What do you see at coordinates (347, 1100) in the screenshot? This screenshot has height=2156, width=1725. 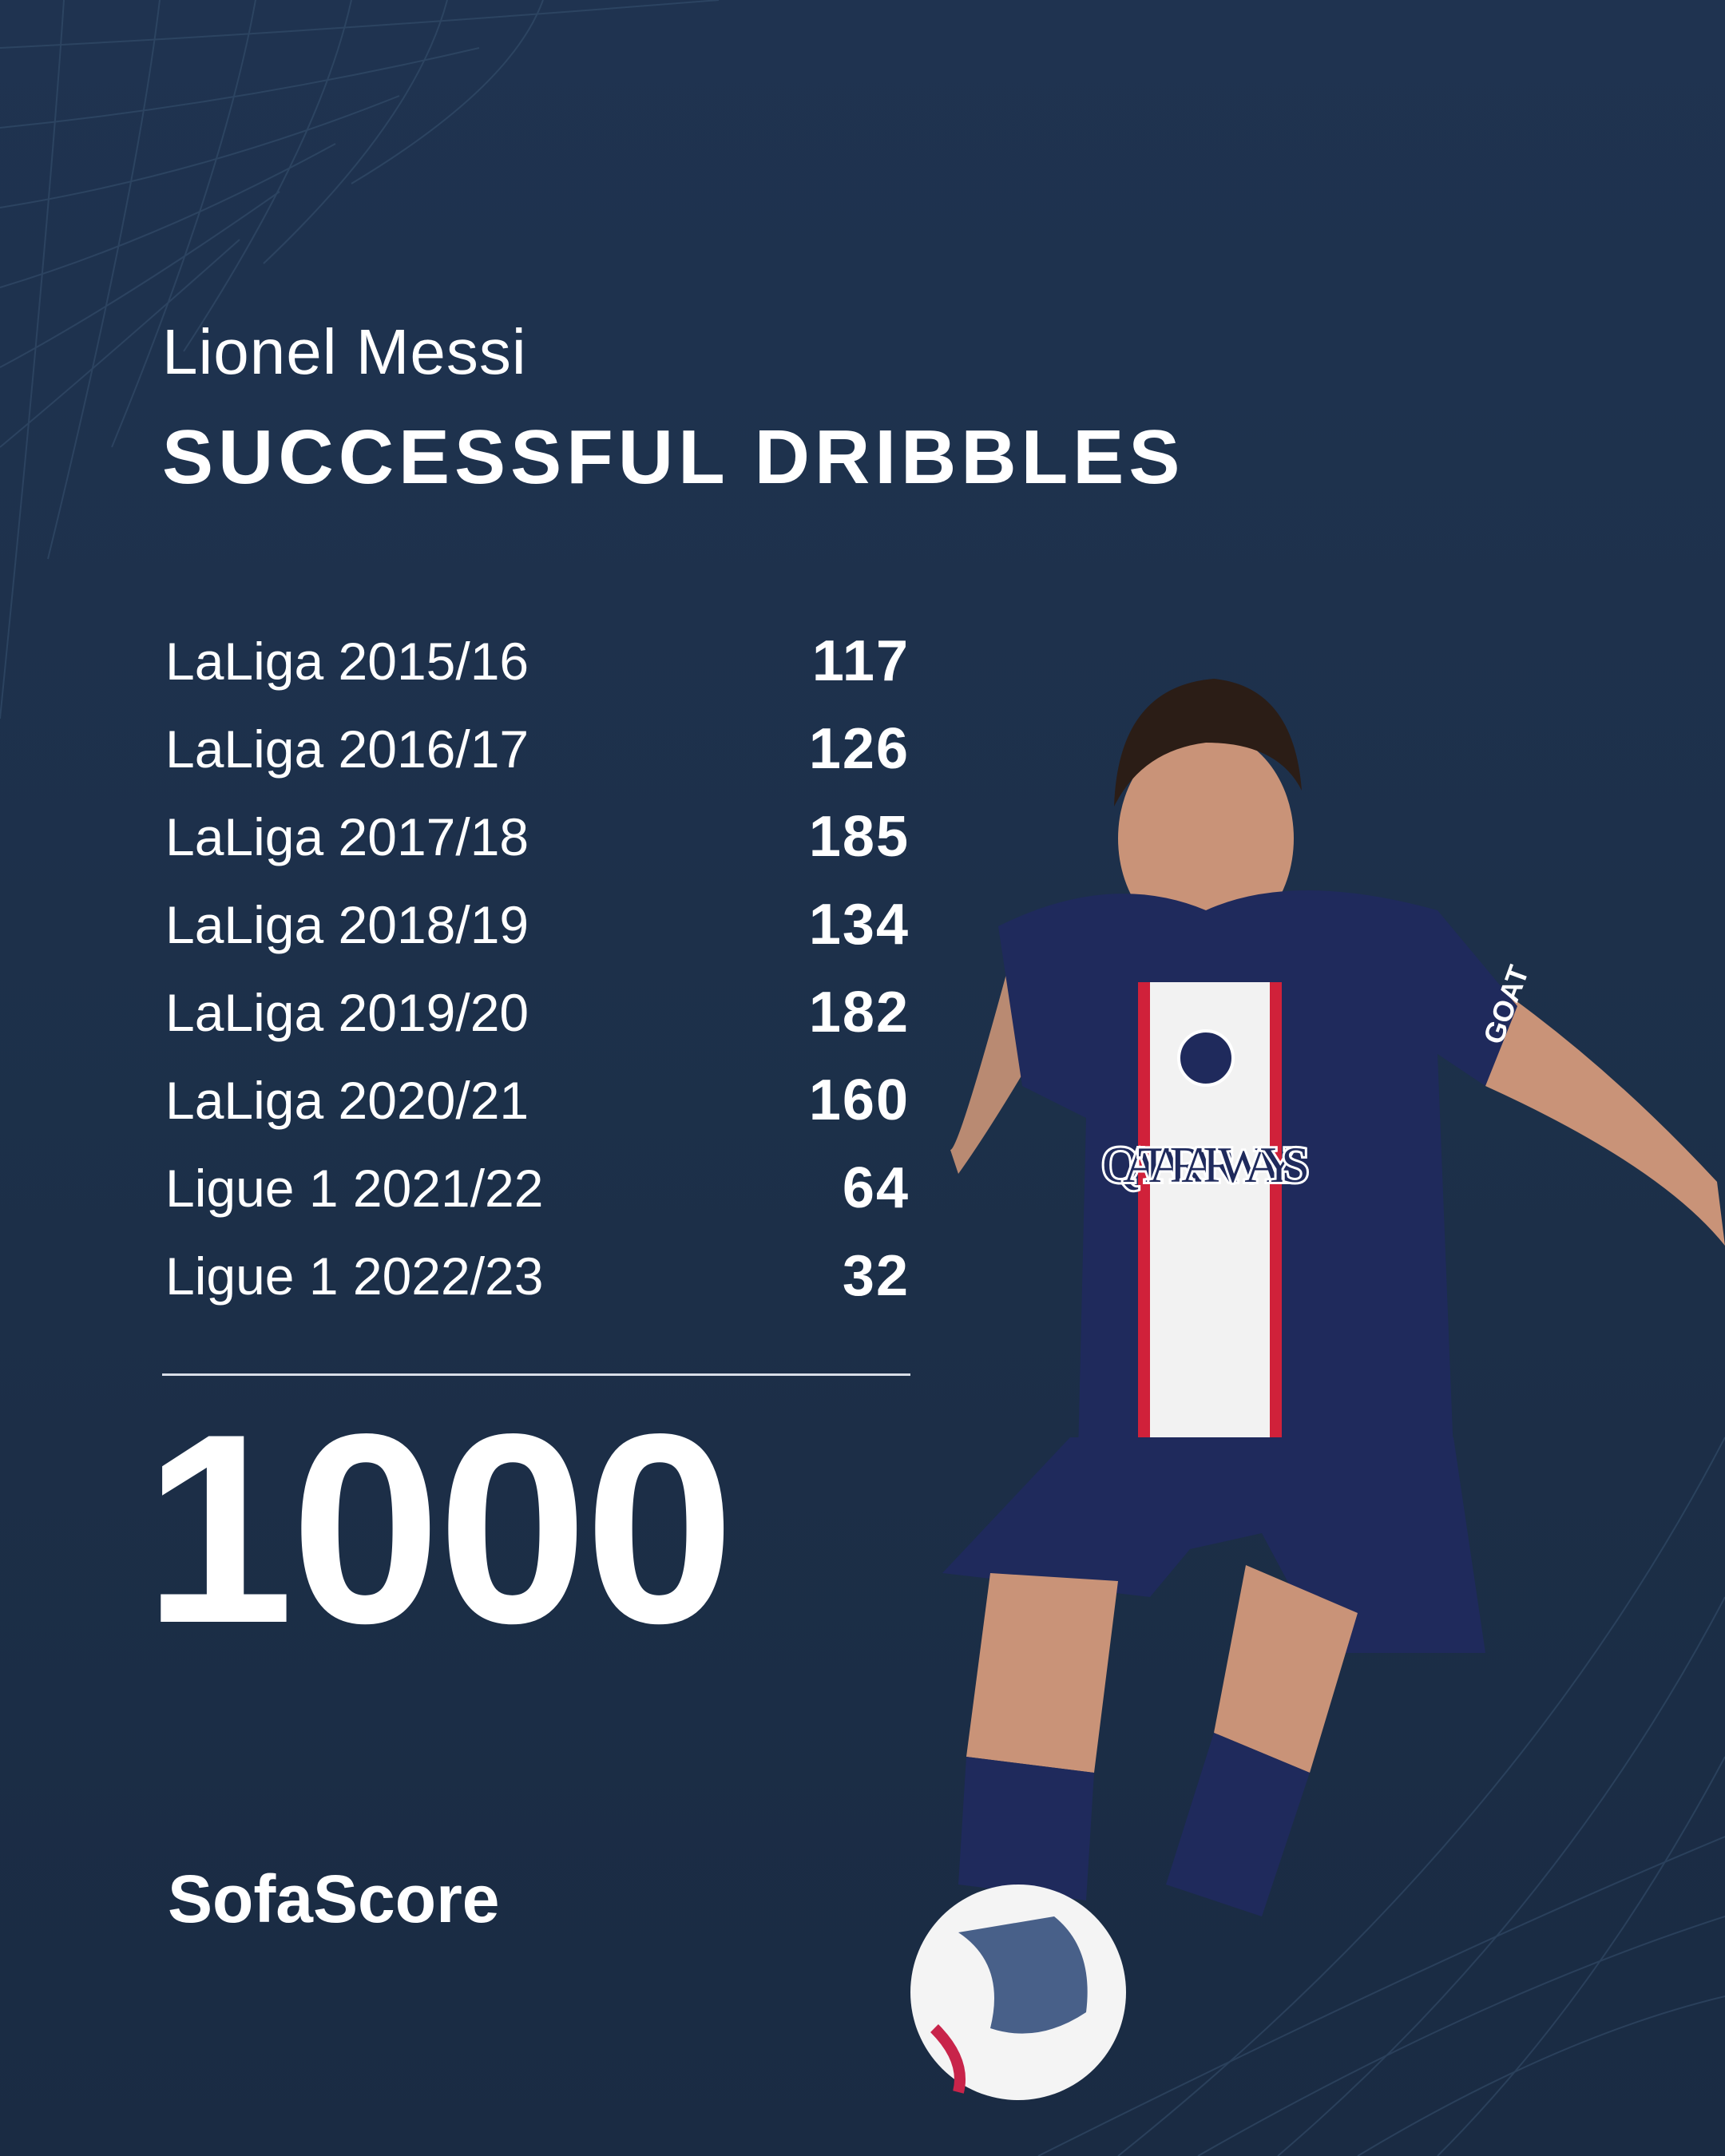 I see `season-label: LaLiga 2020/21` at bounding box center [347, 1100].